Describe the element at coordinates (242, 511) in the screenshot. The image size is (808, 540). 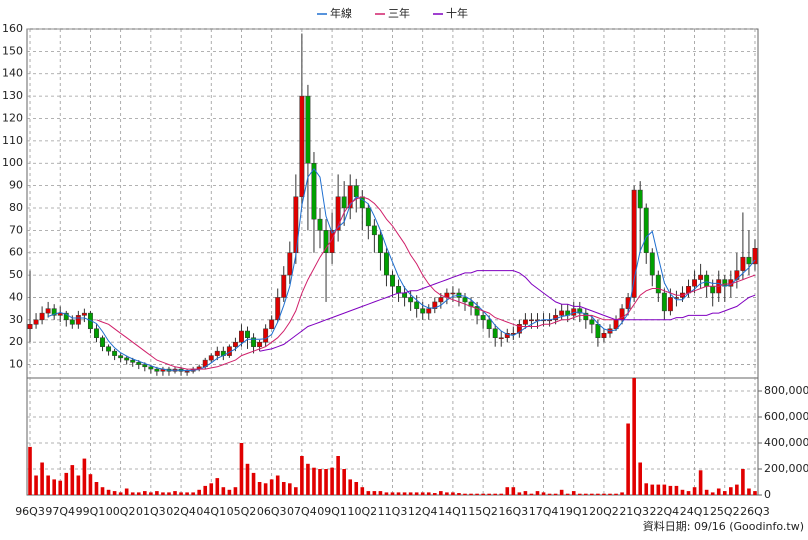
I see `x-tick-label: 05Q2` at that location.